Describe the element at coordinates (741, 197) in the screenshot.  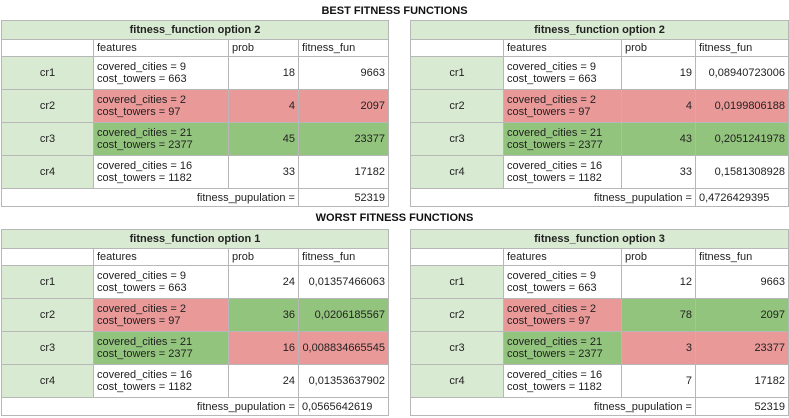
I see `fitness-population-value: 0,4726429395` at that location.